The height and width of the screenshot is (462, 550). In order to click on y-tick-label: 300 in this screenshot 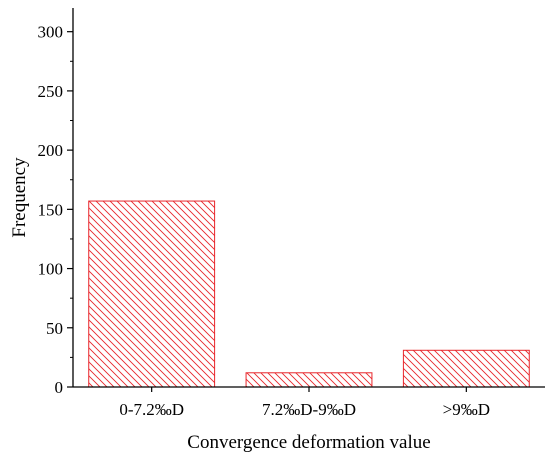, I will do `click(51, 32)`.